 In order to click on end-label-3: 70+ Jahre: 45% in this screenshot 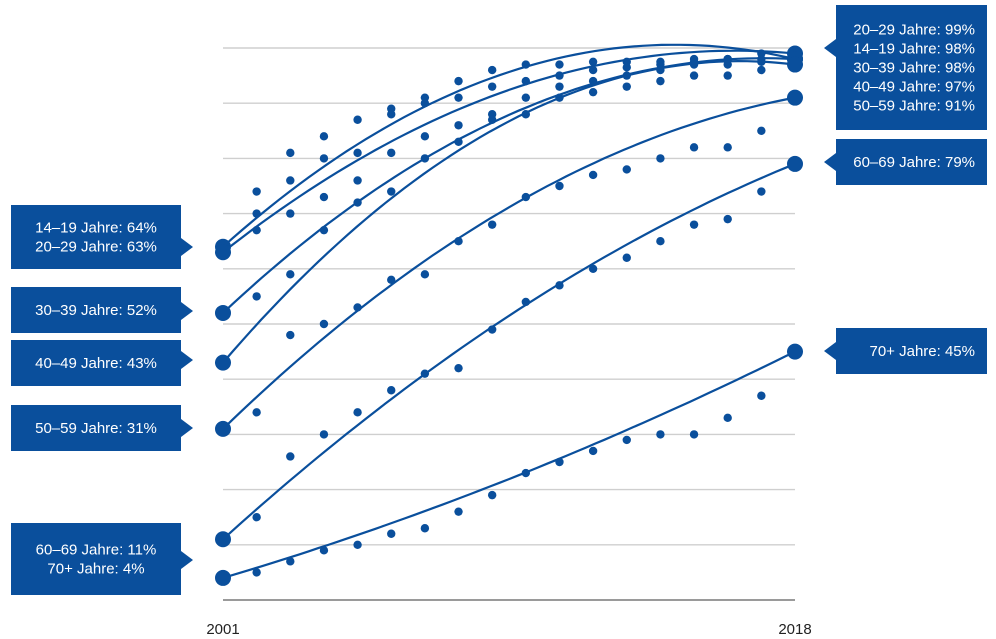, I will do `click(905, 351)`.